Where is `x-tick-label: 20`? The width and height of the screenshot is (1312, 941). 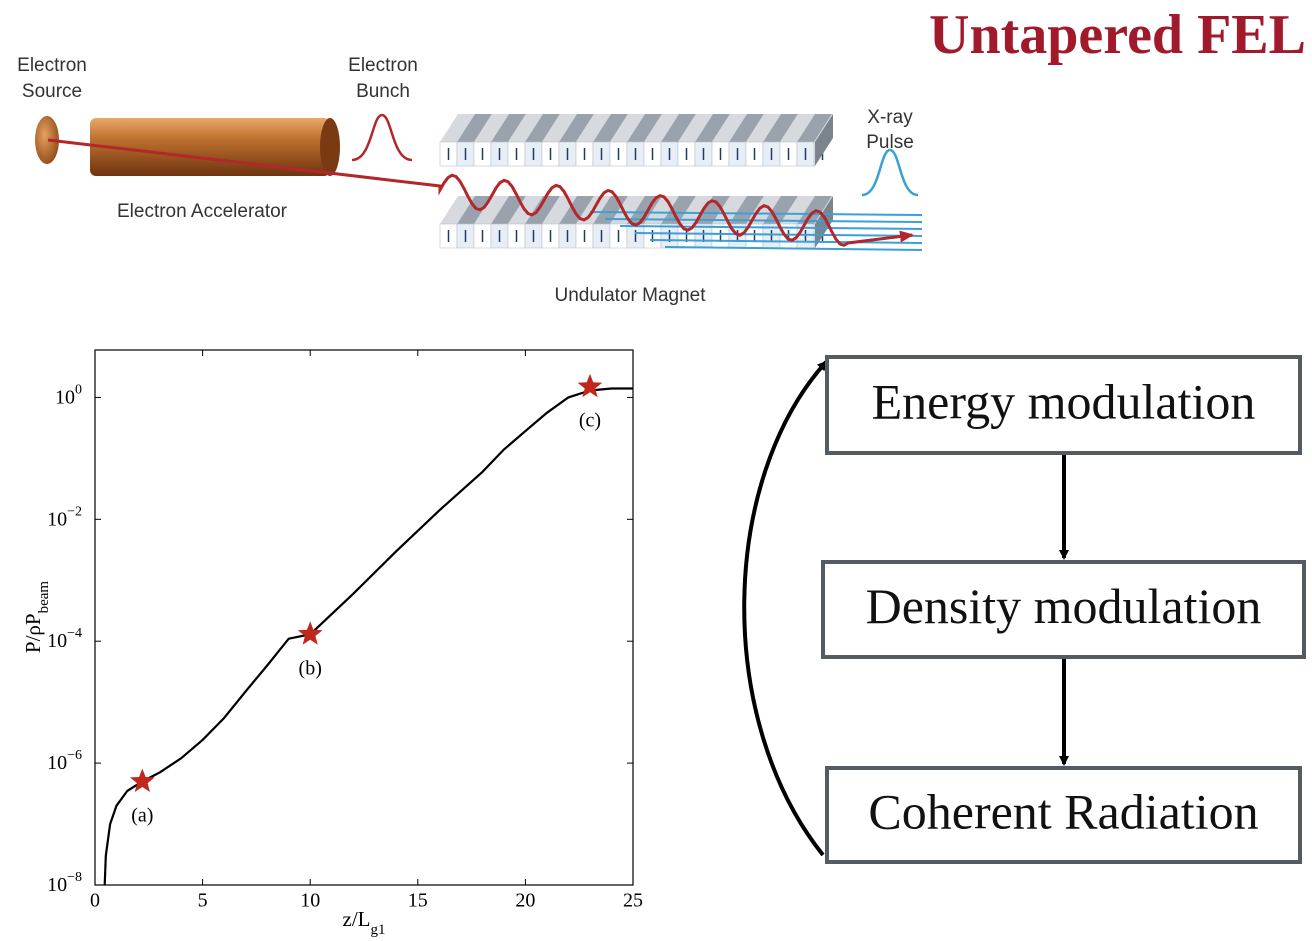
x-tick-label: 20 is located at coordinates (525, 901).